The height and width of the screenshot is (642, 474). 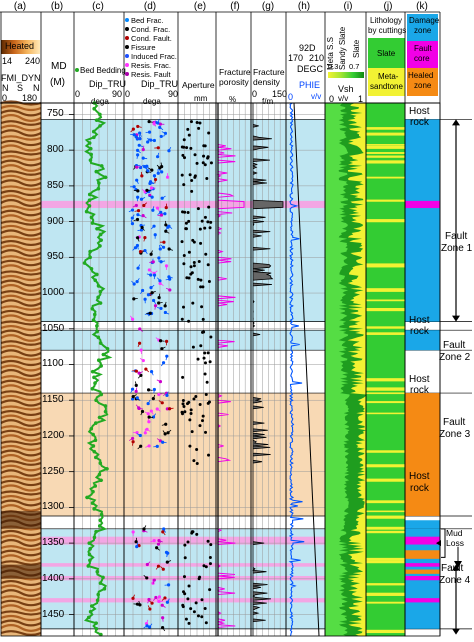 I want to click on legend-induced-frac: Induced Frac., so click(x=154, y=56).